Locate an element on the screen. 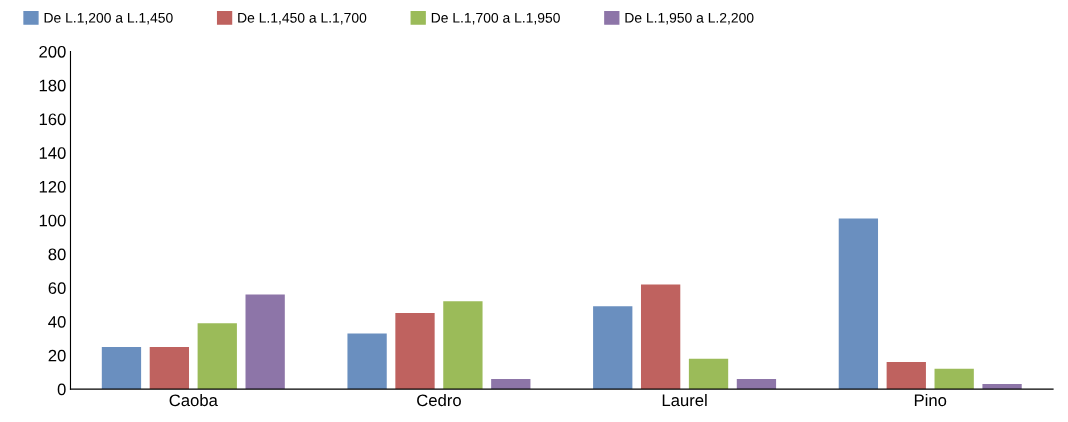 The image size is (1068, 422). y-tick-label: 140 is located at coordinates (52, 153).